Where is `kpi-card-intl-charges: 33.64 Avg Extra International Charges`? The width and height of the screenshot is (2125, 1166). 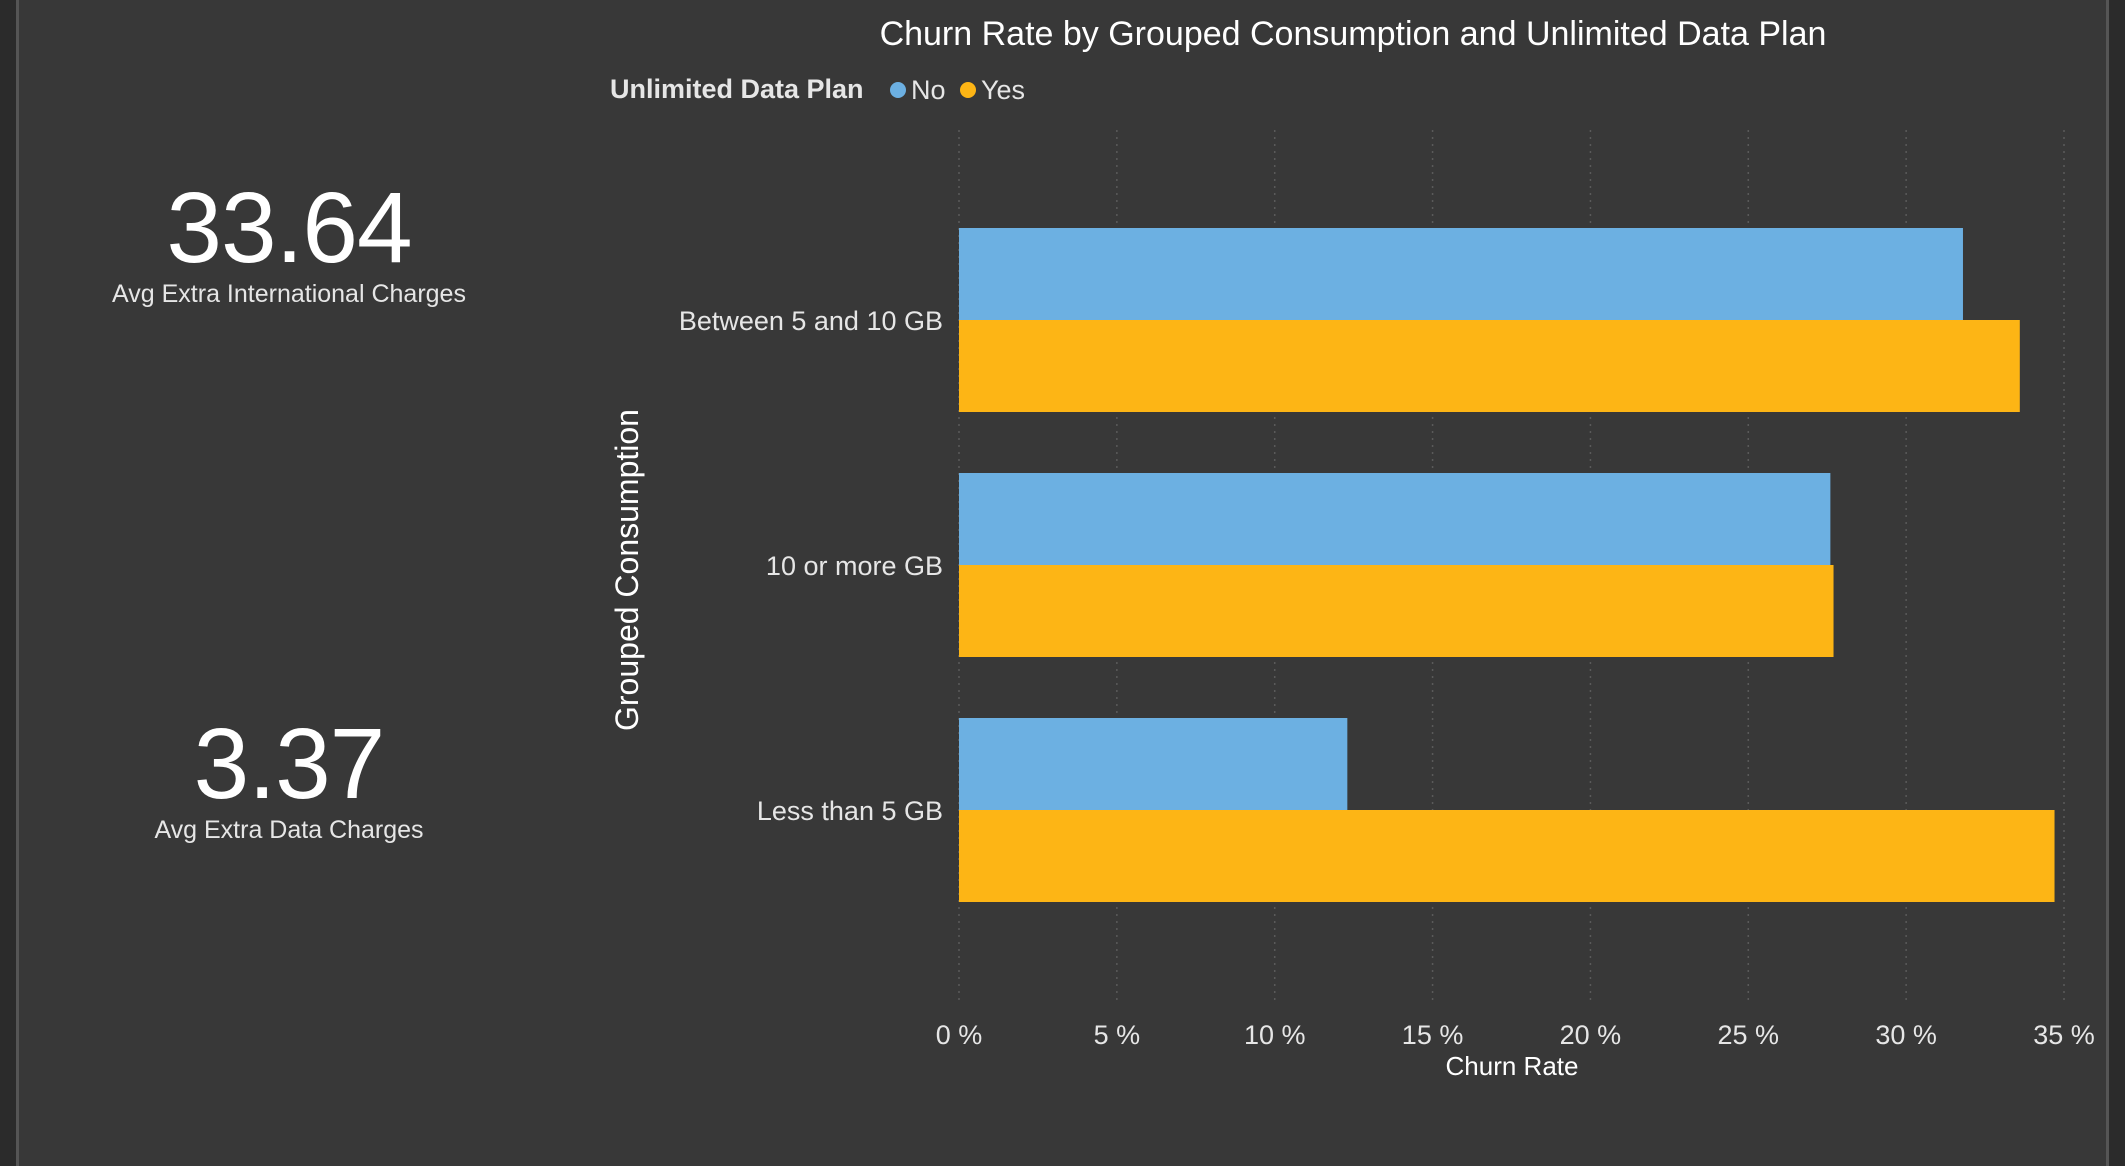
kpi-card-intl-charges: 33.64 Avg Extra International Charges is located at coordinates (289, 243).